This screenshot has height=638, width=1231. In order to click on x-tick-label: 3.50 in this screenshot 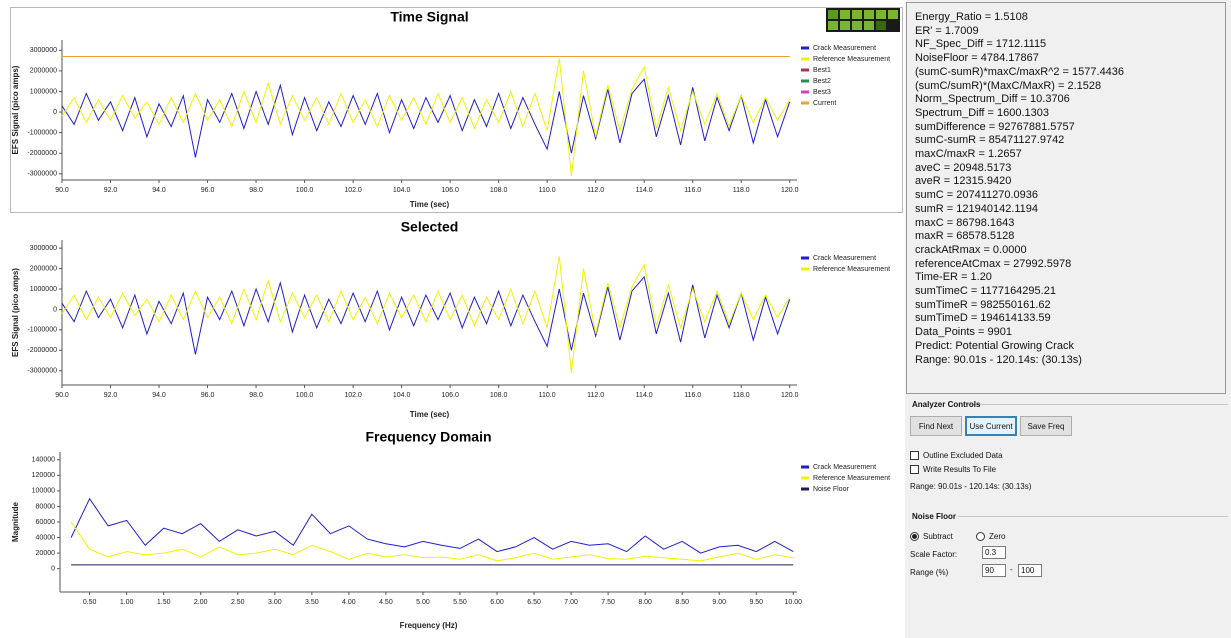, I will do `click(312, 602)`.